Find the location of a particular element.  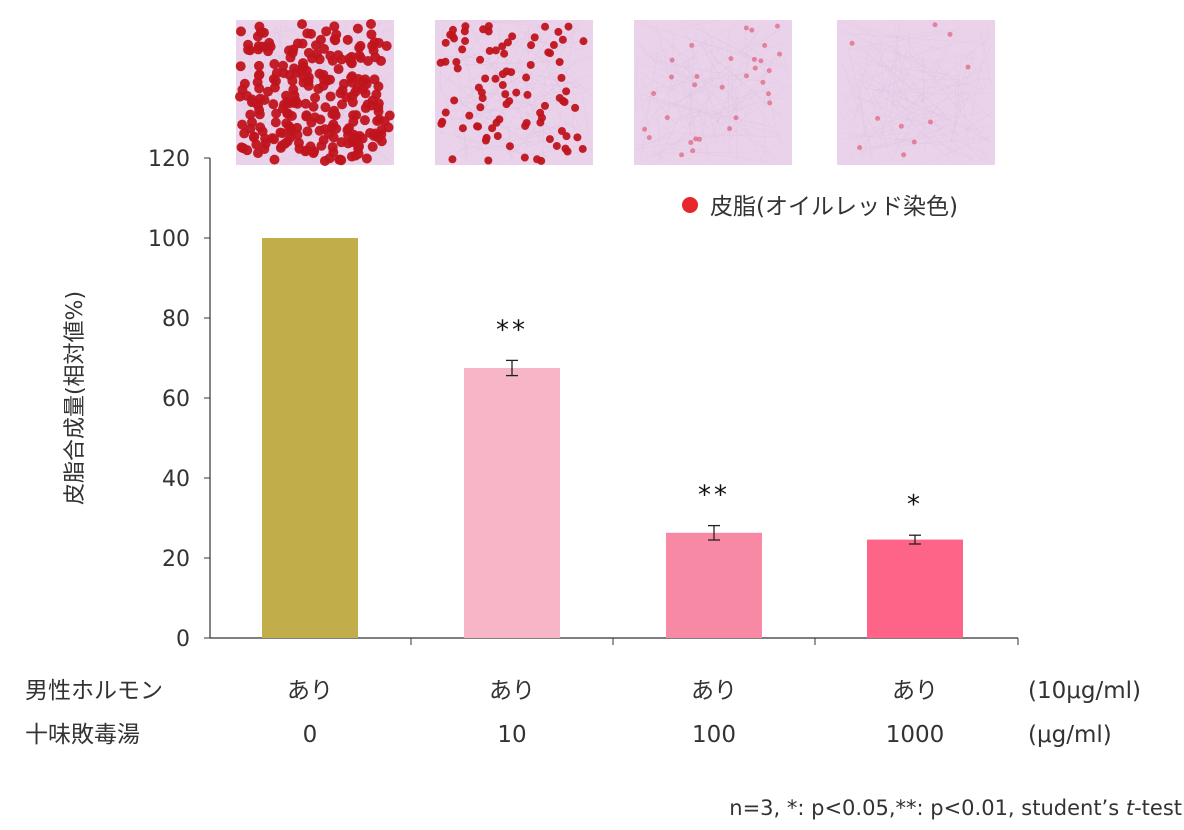

y-tick-label: 120 is located at coordinates (169, 159).